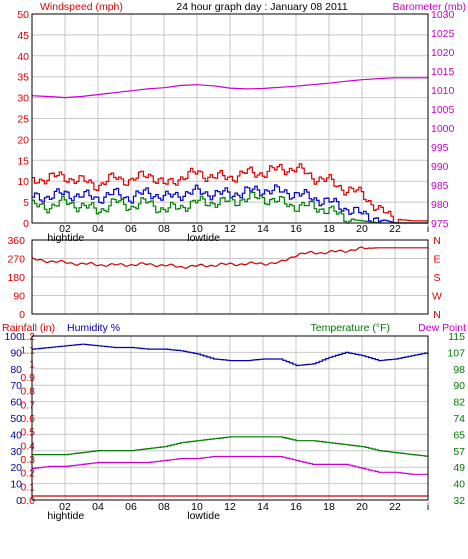 This screenshot has width=468, height=559. What do you see at coordinates (65, 229) in the screenshot?
I see `wind-hour-label: 02` at bounding box center [65, 229].